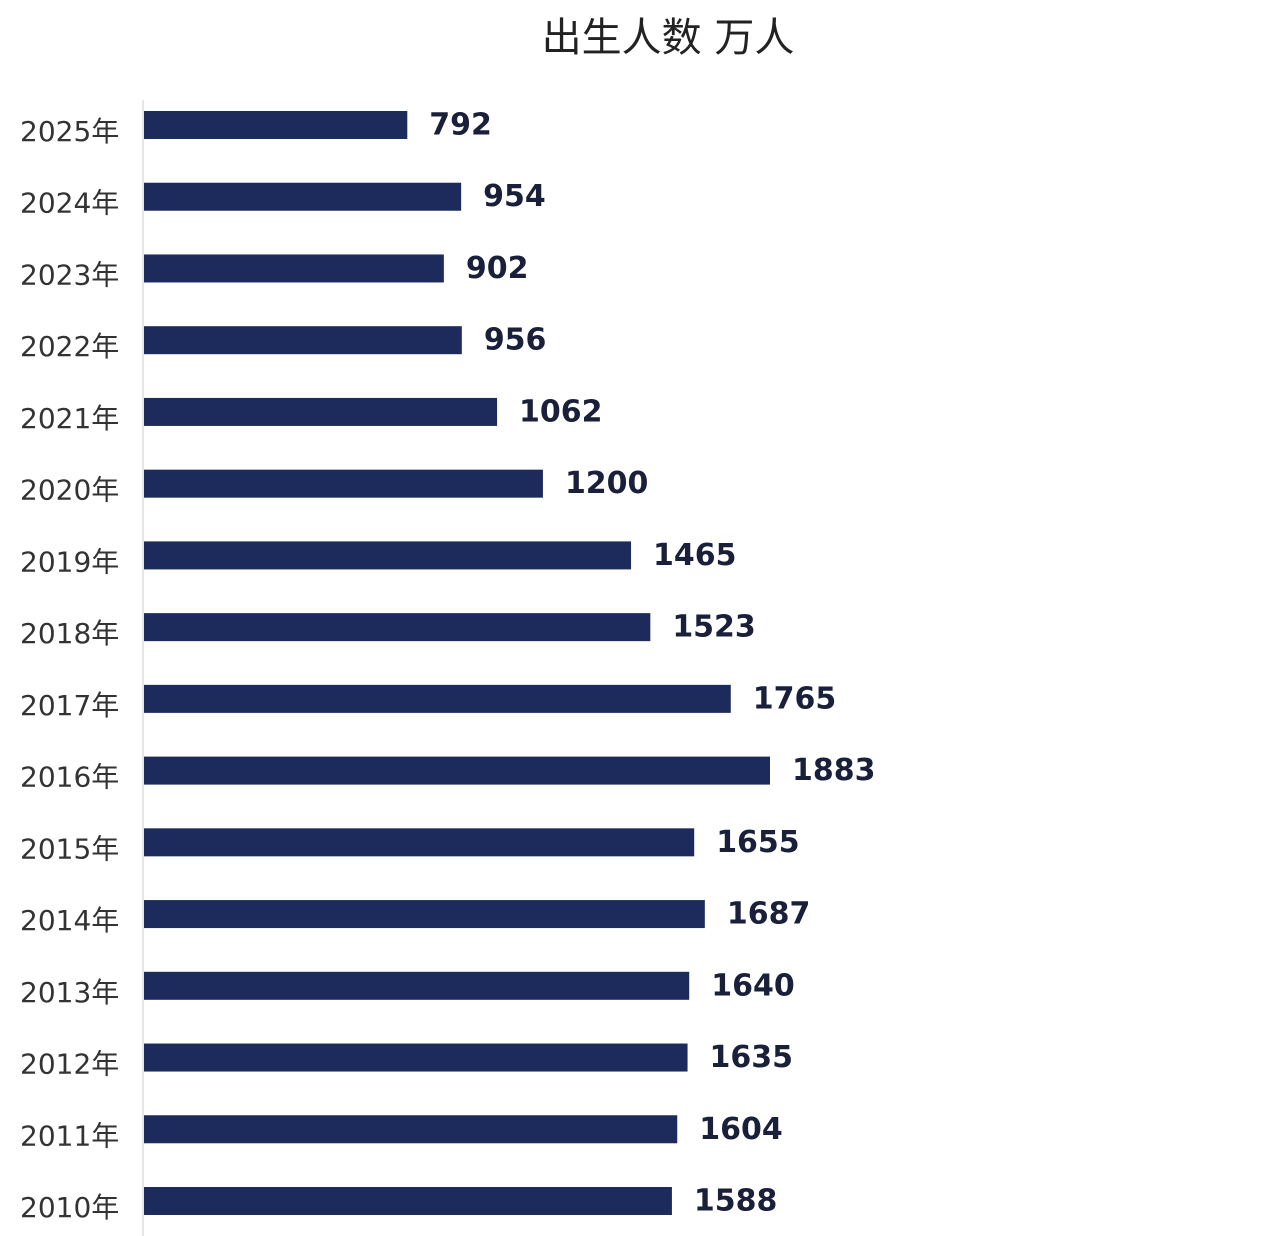 The height and width of the screenshot is (1236, 1268). What do you see at coordinates (752, 1057) in the screenshot?
I see `value-label: 1635` at bounding box center [752, 1057].